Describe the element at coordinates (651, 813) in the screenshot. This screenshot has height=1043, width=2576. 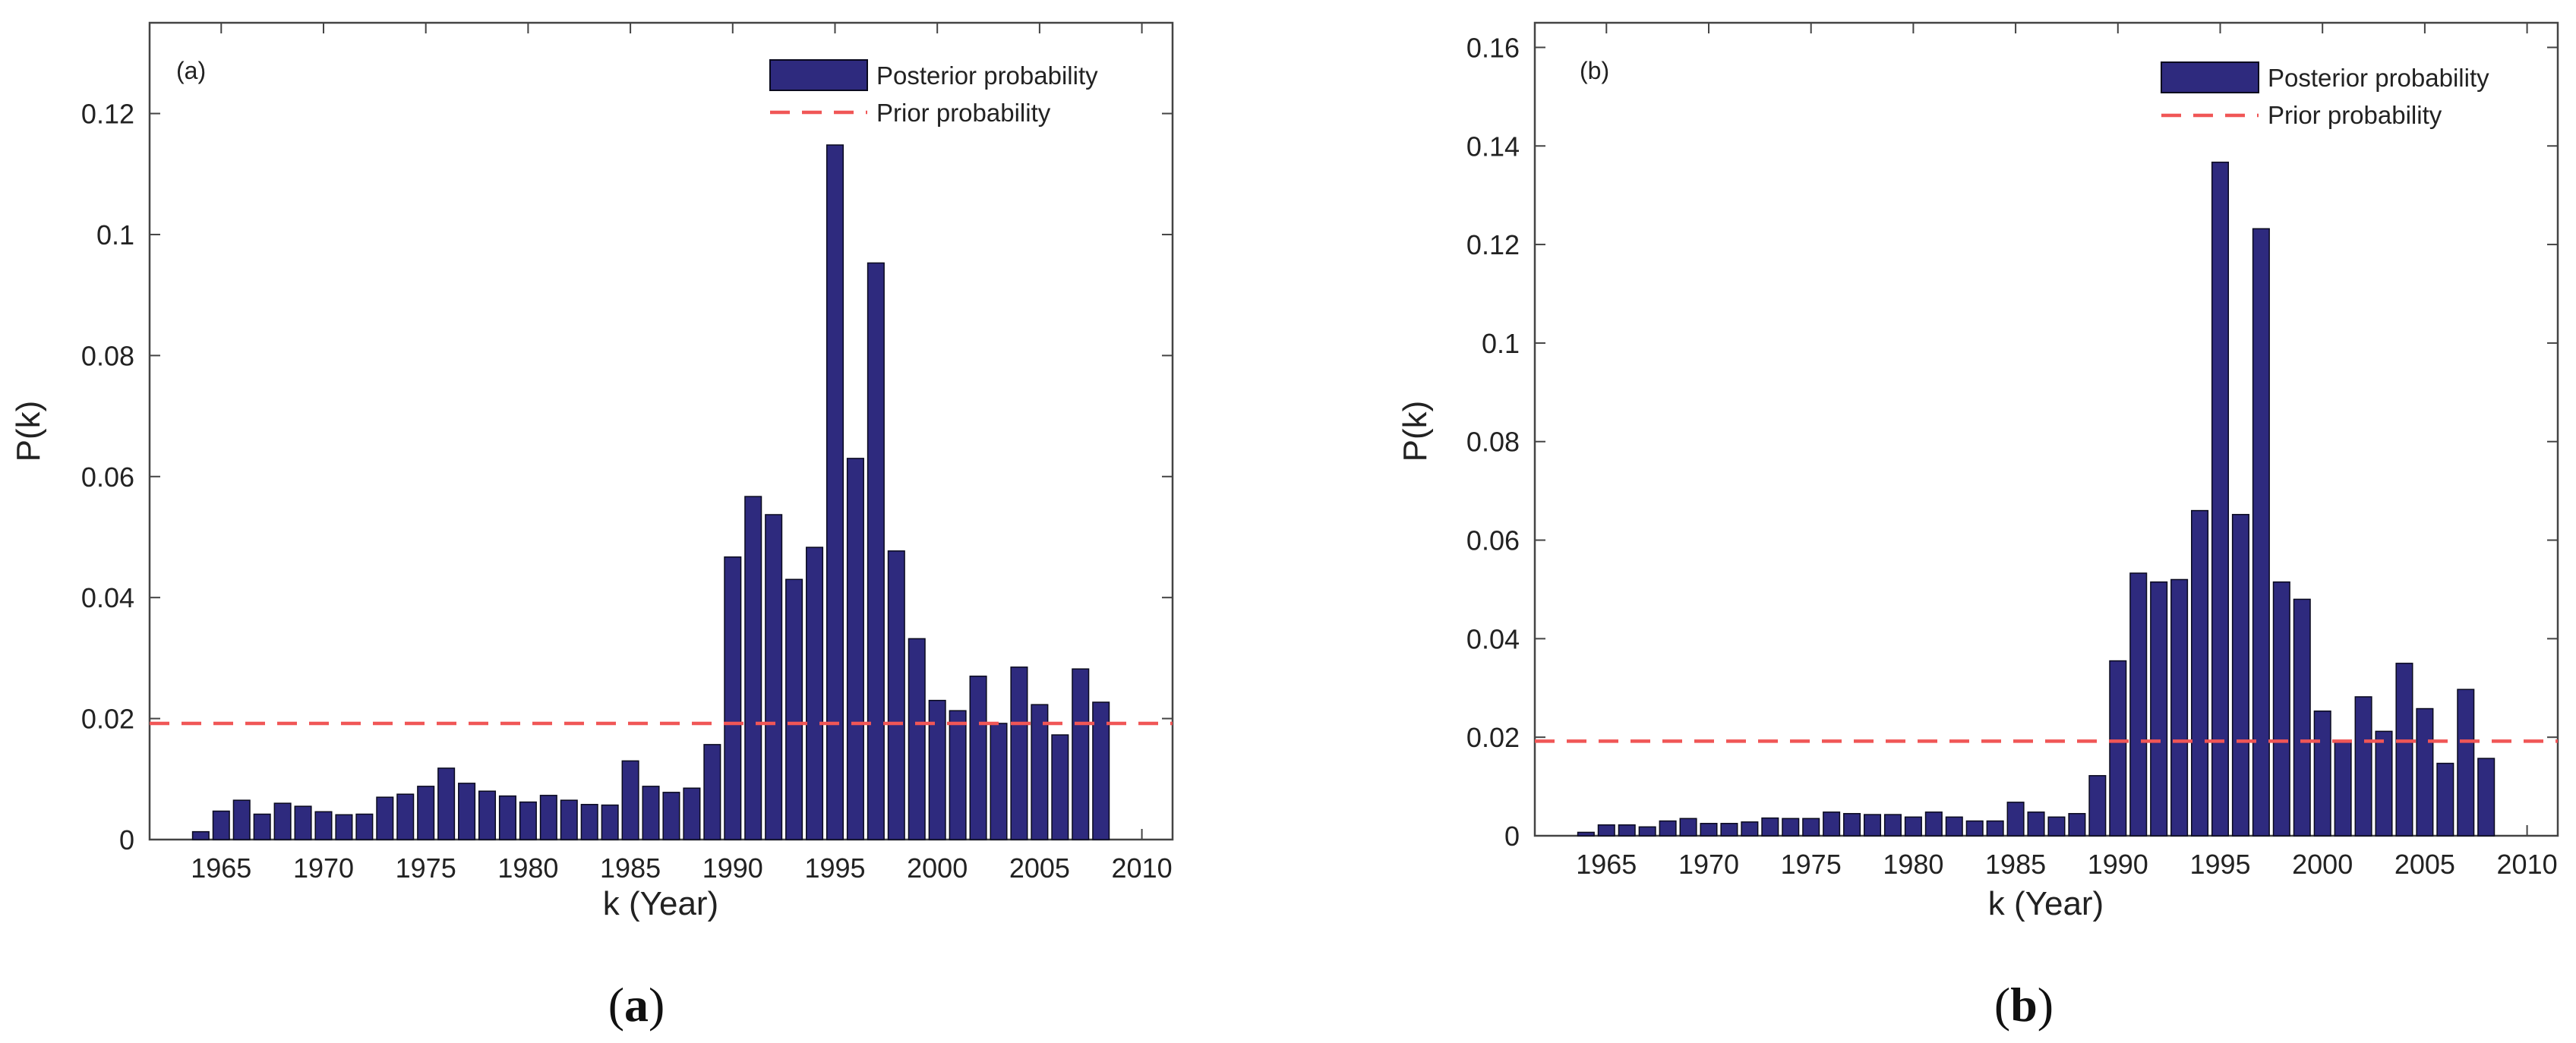
I see `bar-1986` at that location.